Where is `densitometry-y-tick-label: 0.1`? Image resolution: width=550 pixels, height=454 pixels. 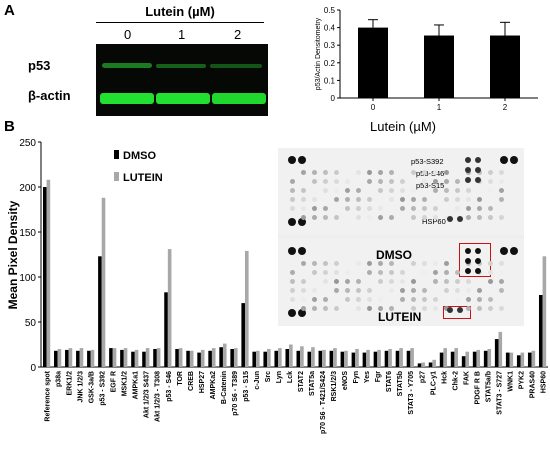 densitometry-y-tick-label: 0.1 is located at coordinates (330, 80).